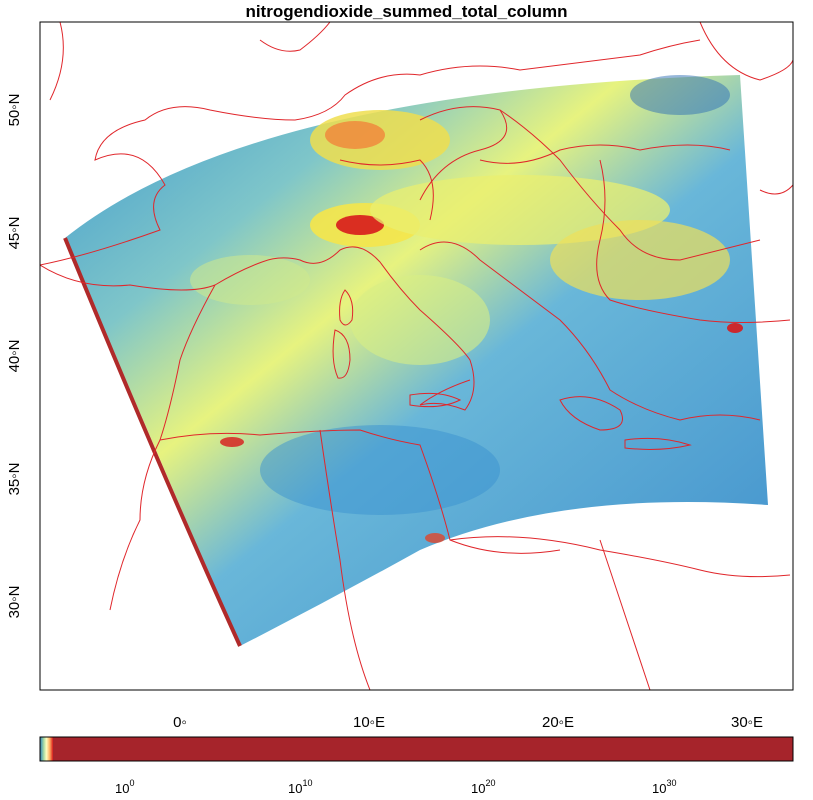 The width and height of the screenshot is (813, 800). Describe the element at coordinates (640, 260) in the screenshot. I see `band-balkans` at that location.